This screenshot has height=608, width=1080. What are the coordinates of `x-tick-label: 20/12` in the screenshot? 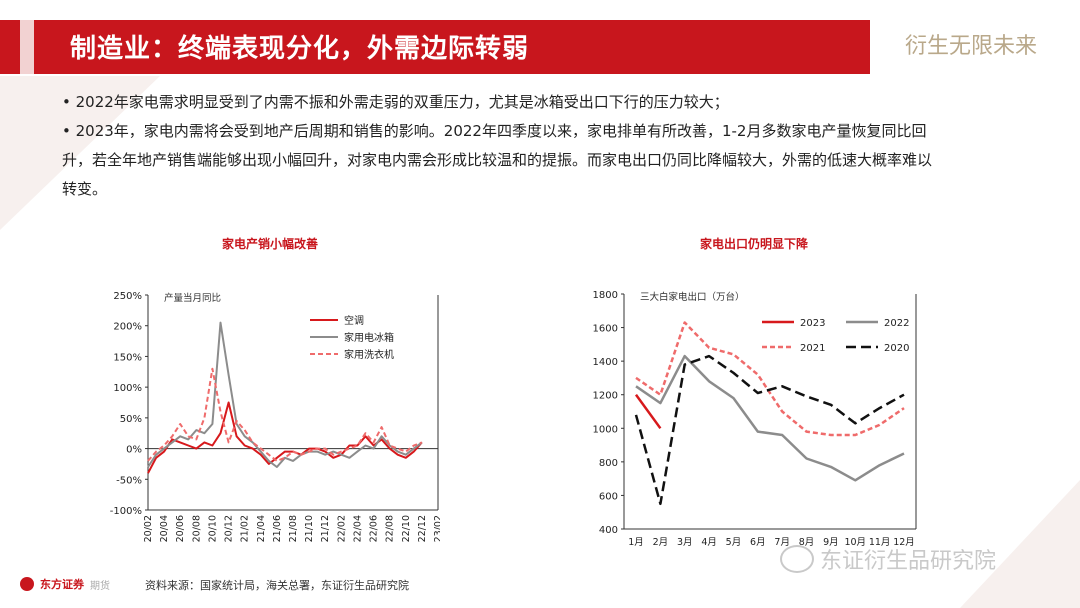 It's located at (229, 528).